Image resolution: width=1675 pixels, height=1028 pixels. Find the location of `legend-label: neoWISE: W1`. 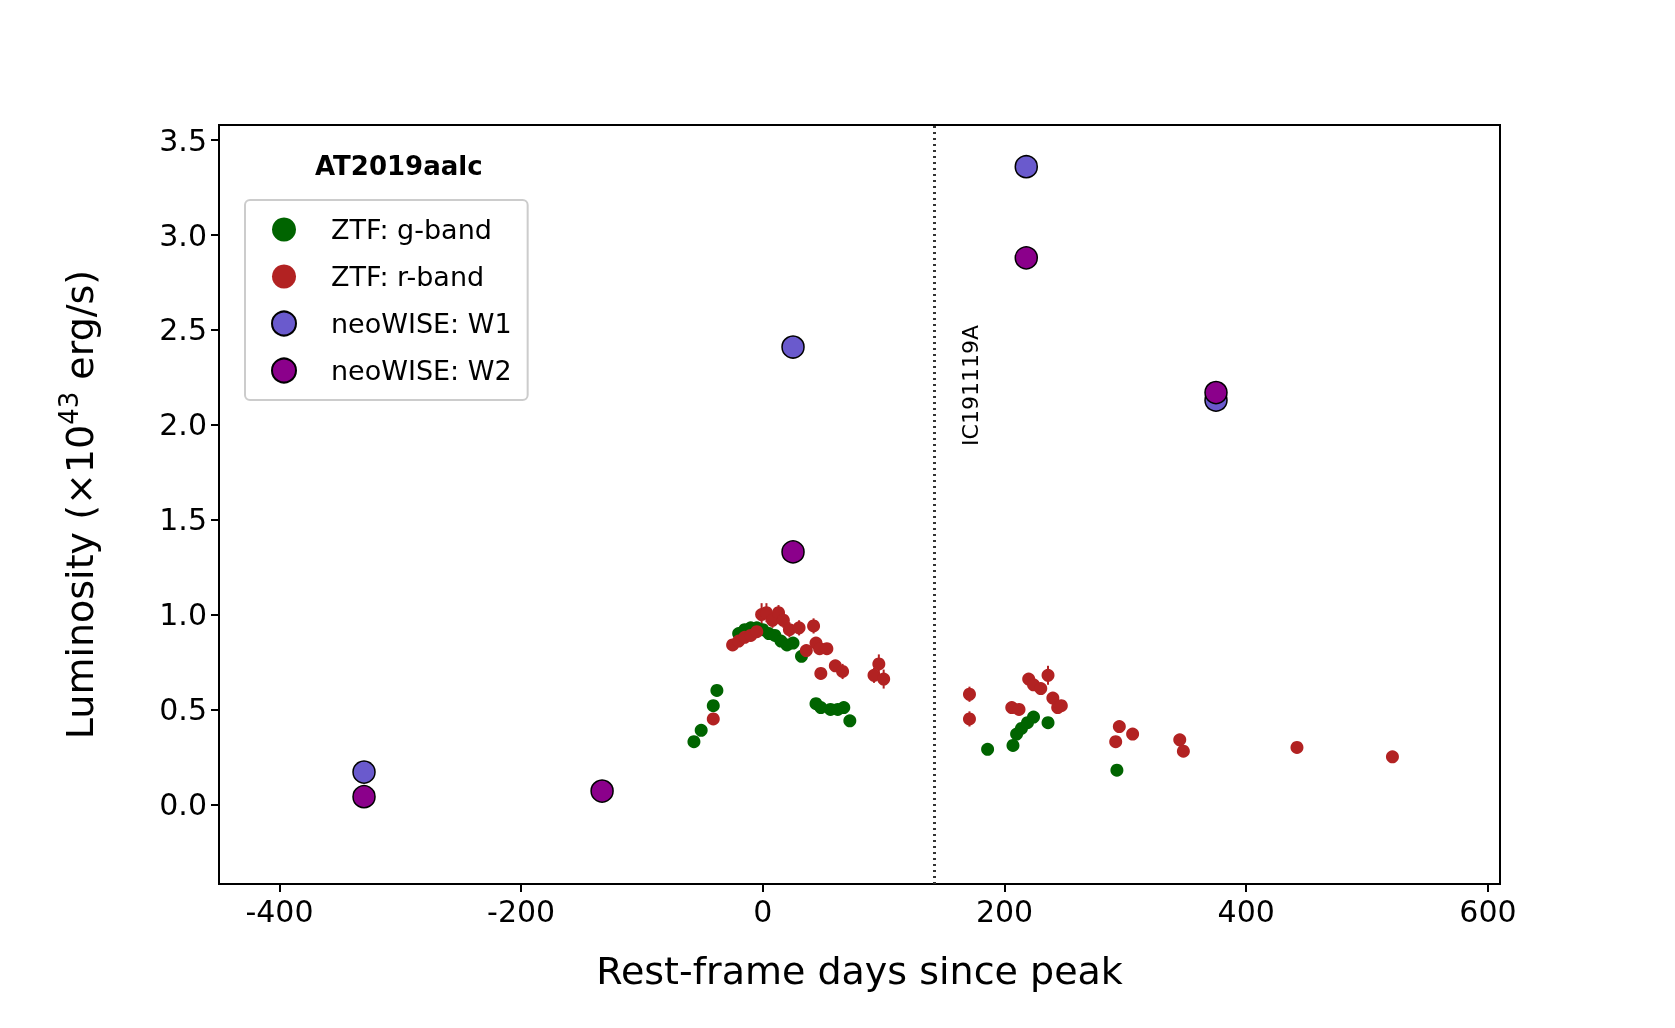

legend-label: neoWISE: W1 is located at coordinates (421, 323).